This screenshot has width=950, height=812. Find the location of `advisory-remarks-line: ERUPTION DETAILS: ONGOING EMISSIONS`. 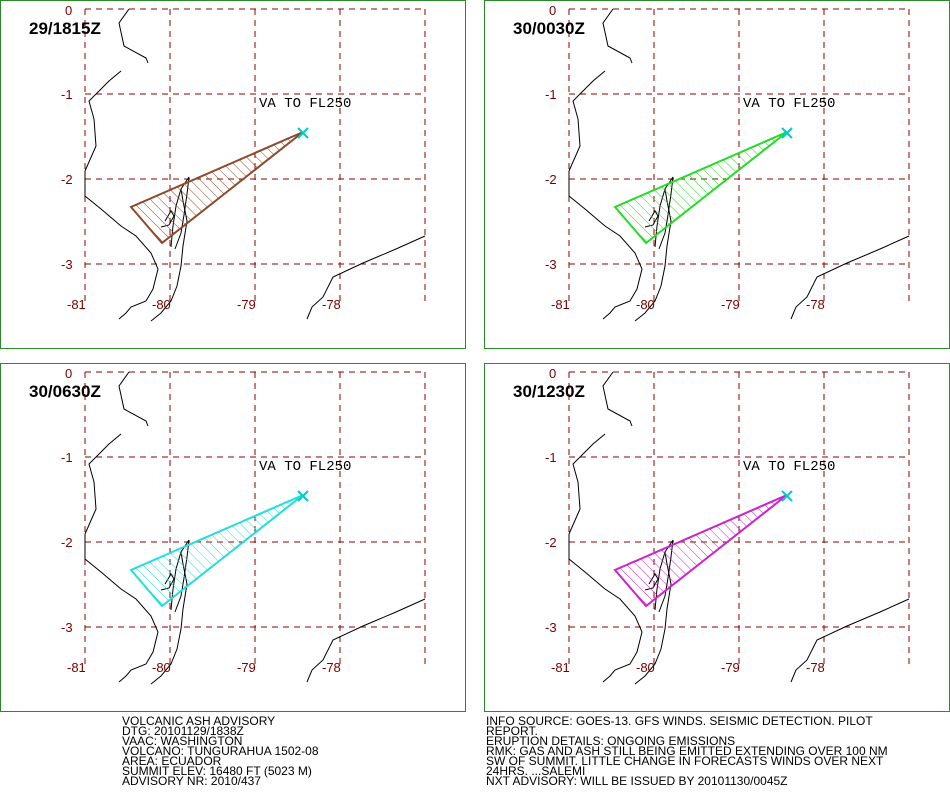

advisory-remarks-line: ERUPTION DETAILS: ONGOING EMISSIONS is located at coordinates (611, 741).